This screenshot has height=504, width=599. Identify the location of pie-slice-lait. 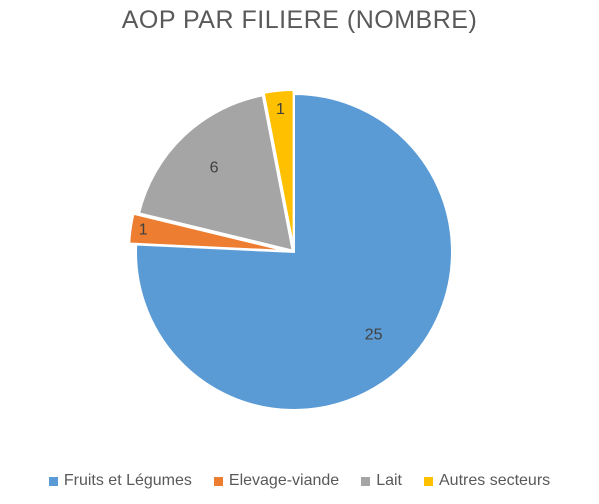
(215, 173).